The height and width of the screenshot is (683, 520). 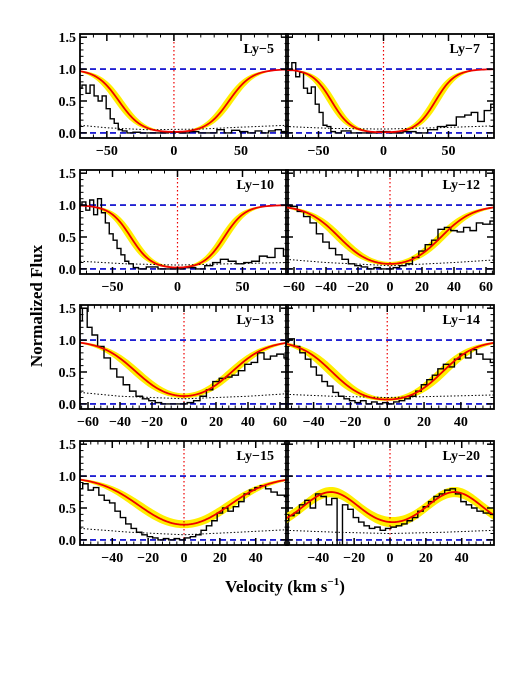 I want to click on panel-ly-12: −60 −40 −20 0 20 40 60 Ly−12, so click(x=389, y=232).